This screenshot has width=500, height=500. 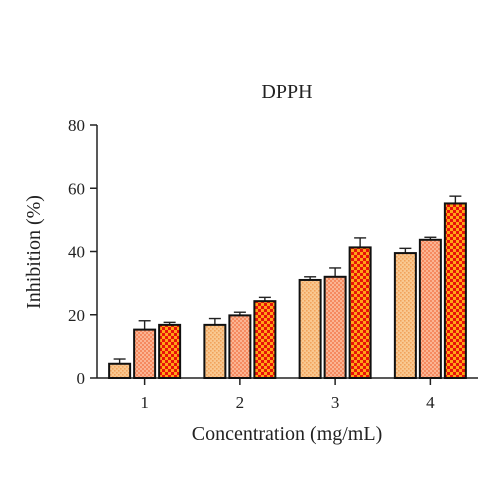 What do you see at coordinates (240, 402) in the screenshot?
I see `x-tick-label: 2` at bounding box center [240, 402].